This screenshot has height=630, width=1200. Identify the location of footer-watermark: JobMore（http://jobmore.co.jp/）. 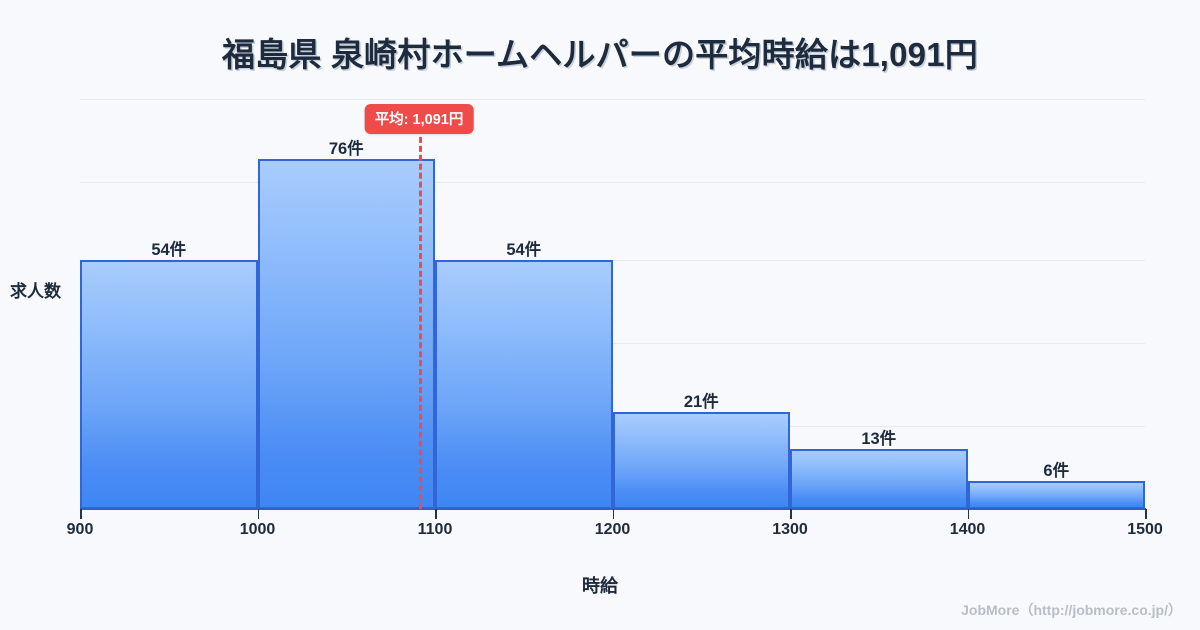
(1071, 610).